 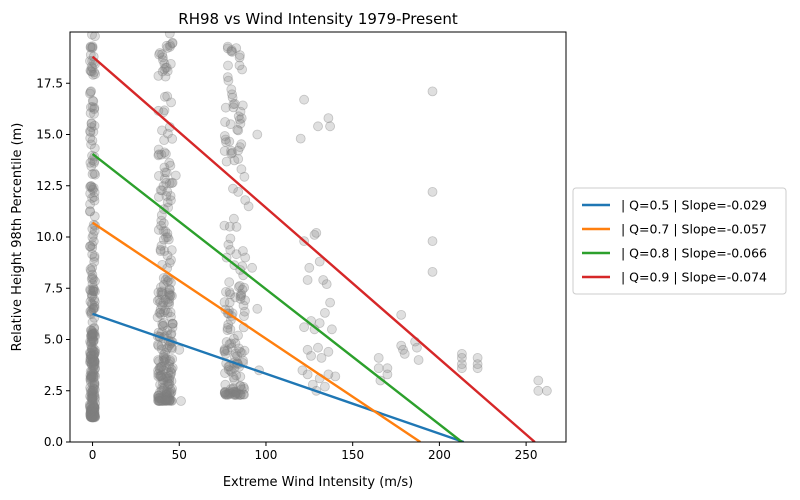 What do you see at coordinates (49, 186) in the screenshot?
I see `y-tick-label: 12.5` at bounding box center [49, 186].